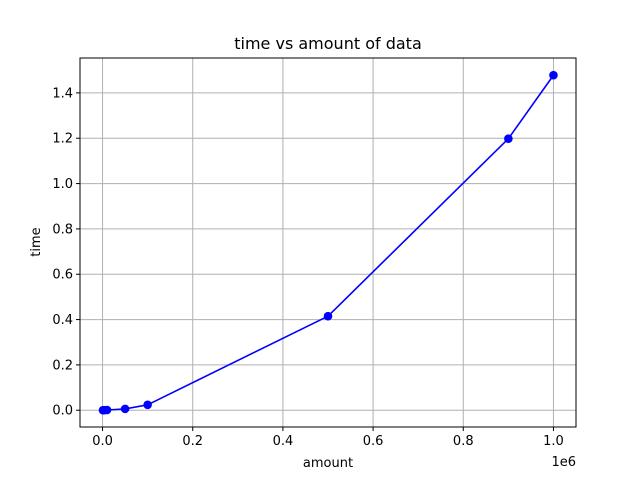 The image size is (640, 480). Describe the element at coordinates (62, 320) in the screenshot. I see `y-tick-label: 0.4` at that location.